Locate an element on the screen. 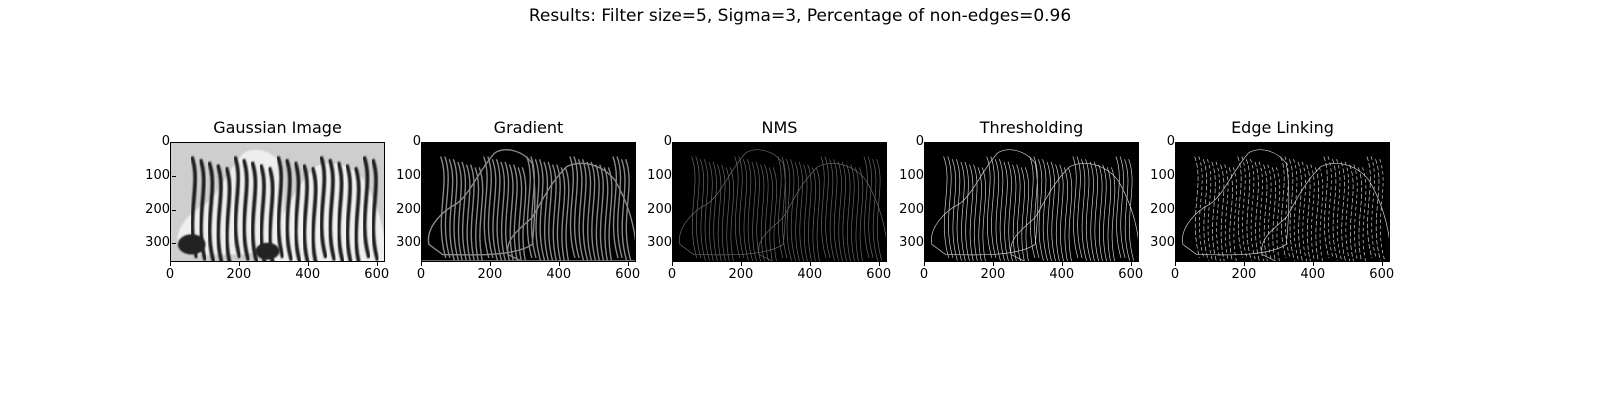  subplot-title: Thresholding is located at coordinates (1031, 127).